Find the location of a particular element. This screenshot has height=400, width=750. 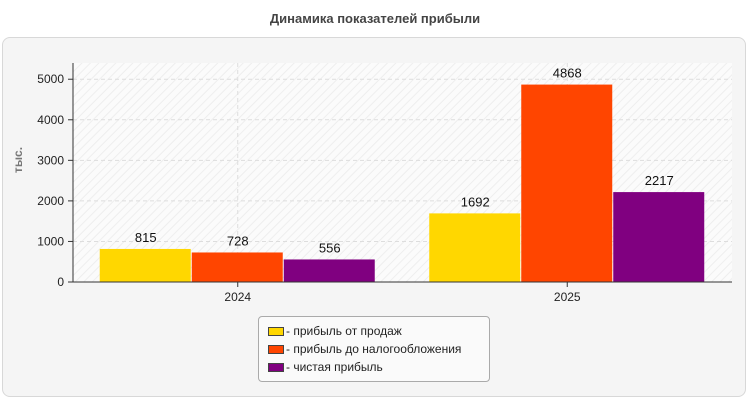

legend-label: - прибыль от продаж is located at coordinates (344, 331).